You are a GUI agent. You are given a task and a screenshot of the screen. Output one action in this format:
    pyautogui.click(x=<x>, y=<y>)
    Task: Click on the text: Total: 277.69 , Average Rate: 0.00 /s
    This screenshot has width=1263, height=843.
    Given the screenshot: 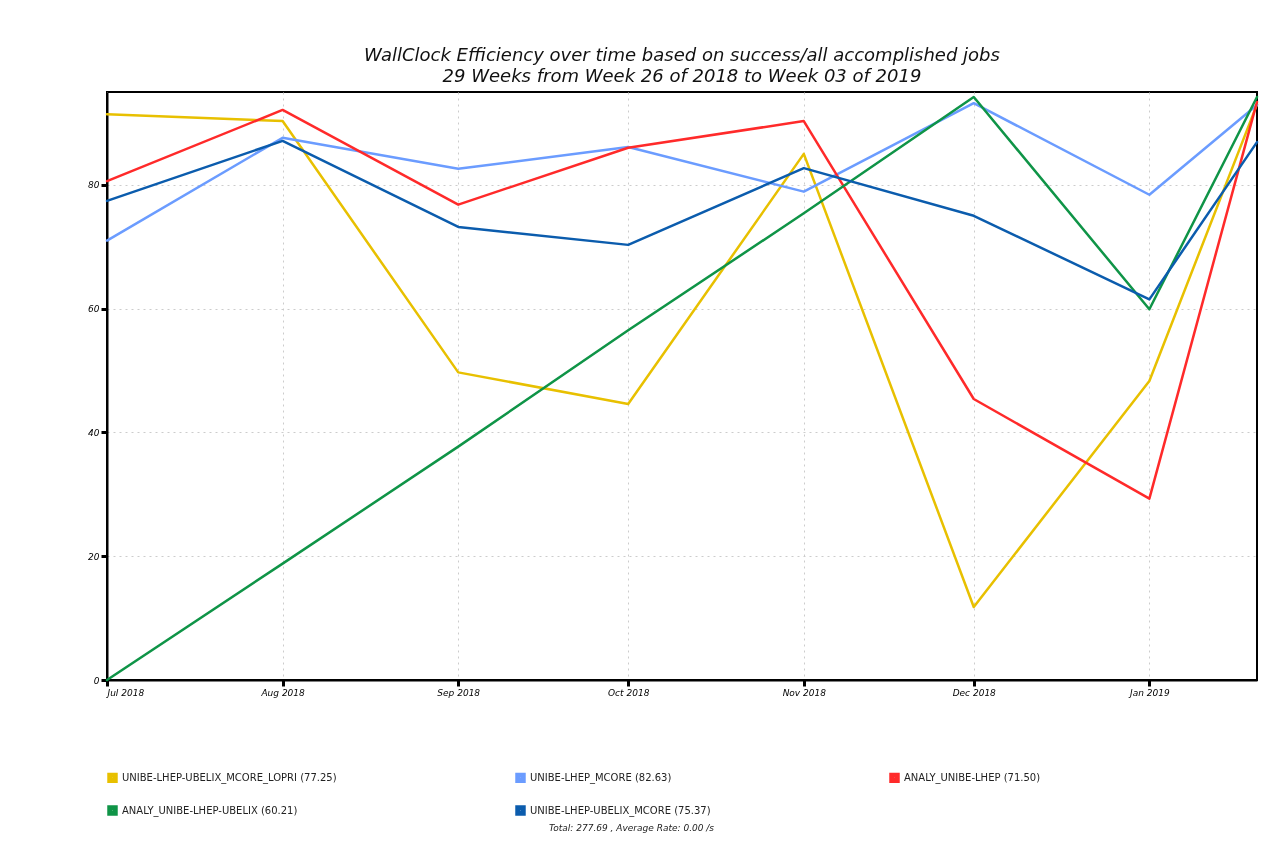 What is the action you would take?
    pyautogui.click(x=631, y=828)
    